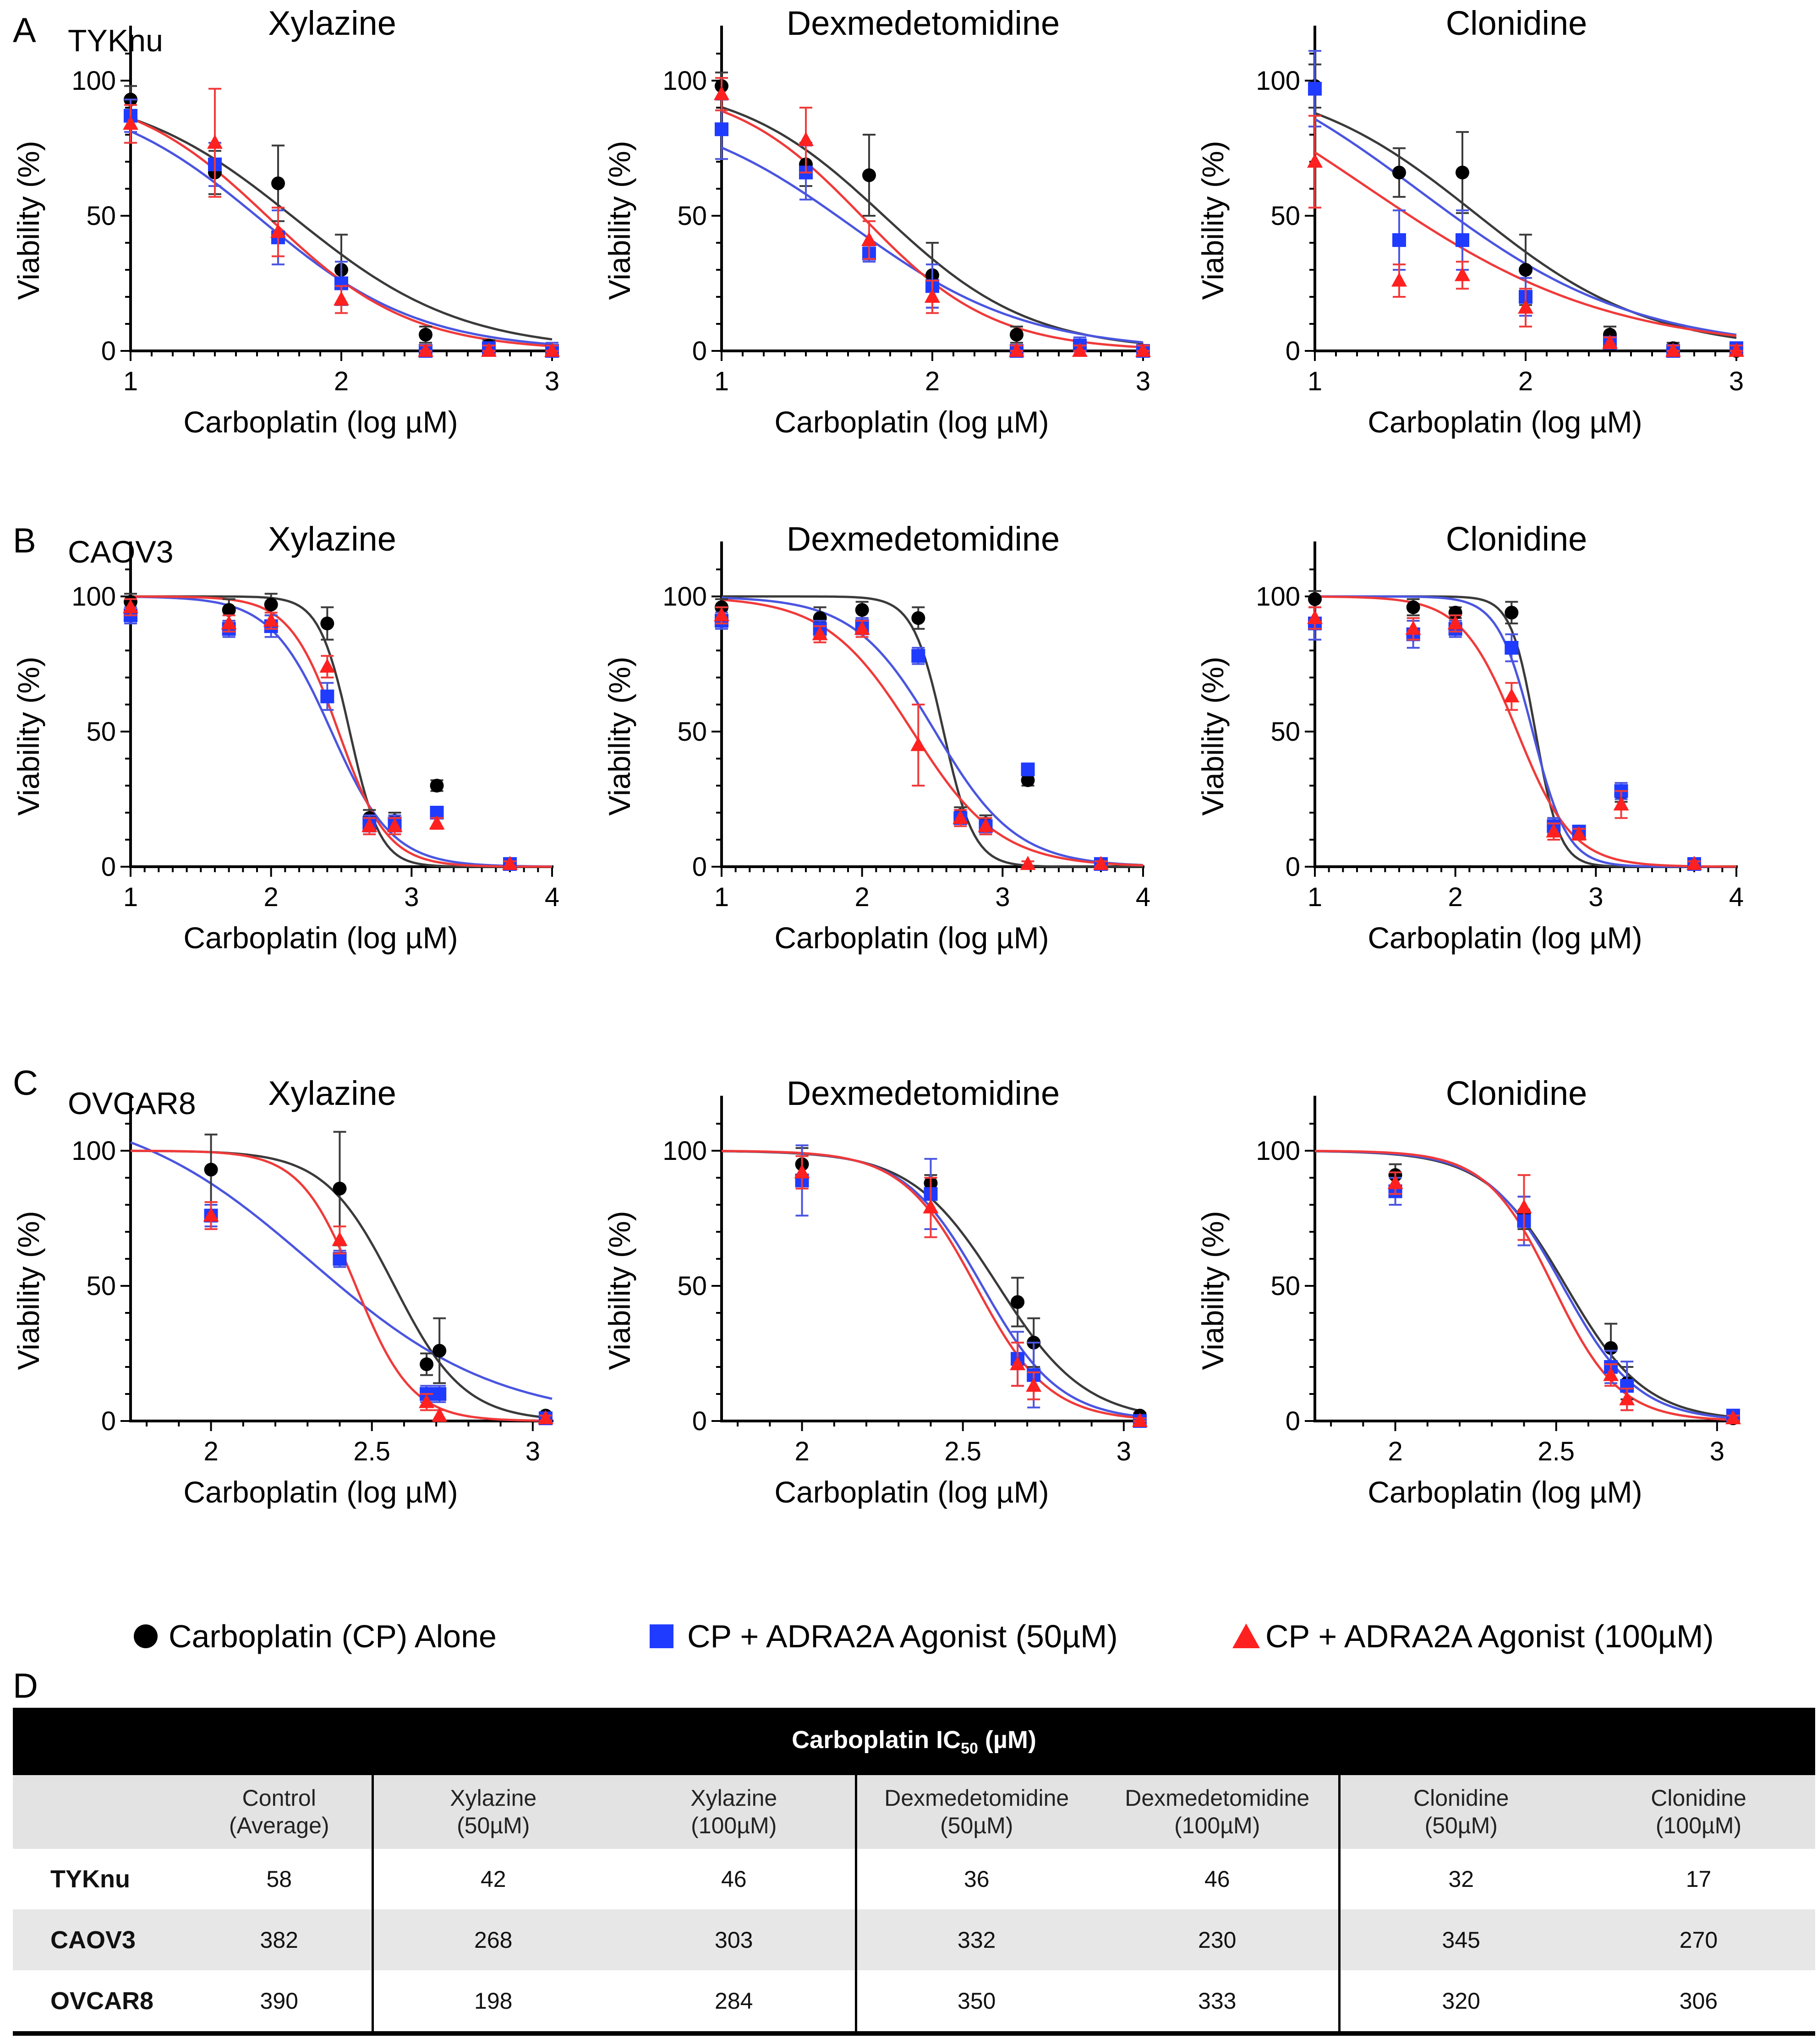 The width and height of the screenshot is (1817, 2044). I want to click on x-tick-label: 2.5, so click(1556, 1451).